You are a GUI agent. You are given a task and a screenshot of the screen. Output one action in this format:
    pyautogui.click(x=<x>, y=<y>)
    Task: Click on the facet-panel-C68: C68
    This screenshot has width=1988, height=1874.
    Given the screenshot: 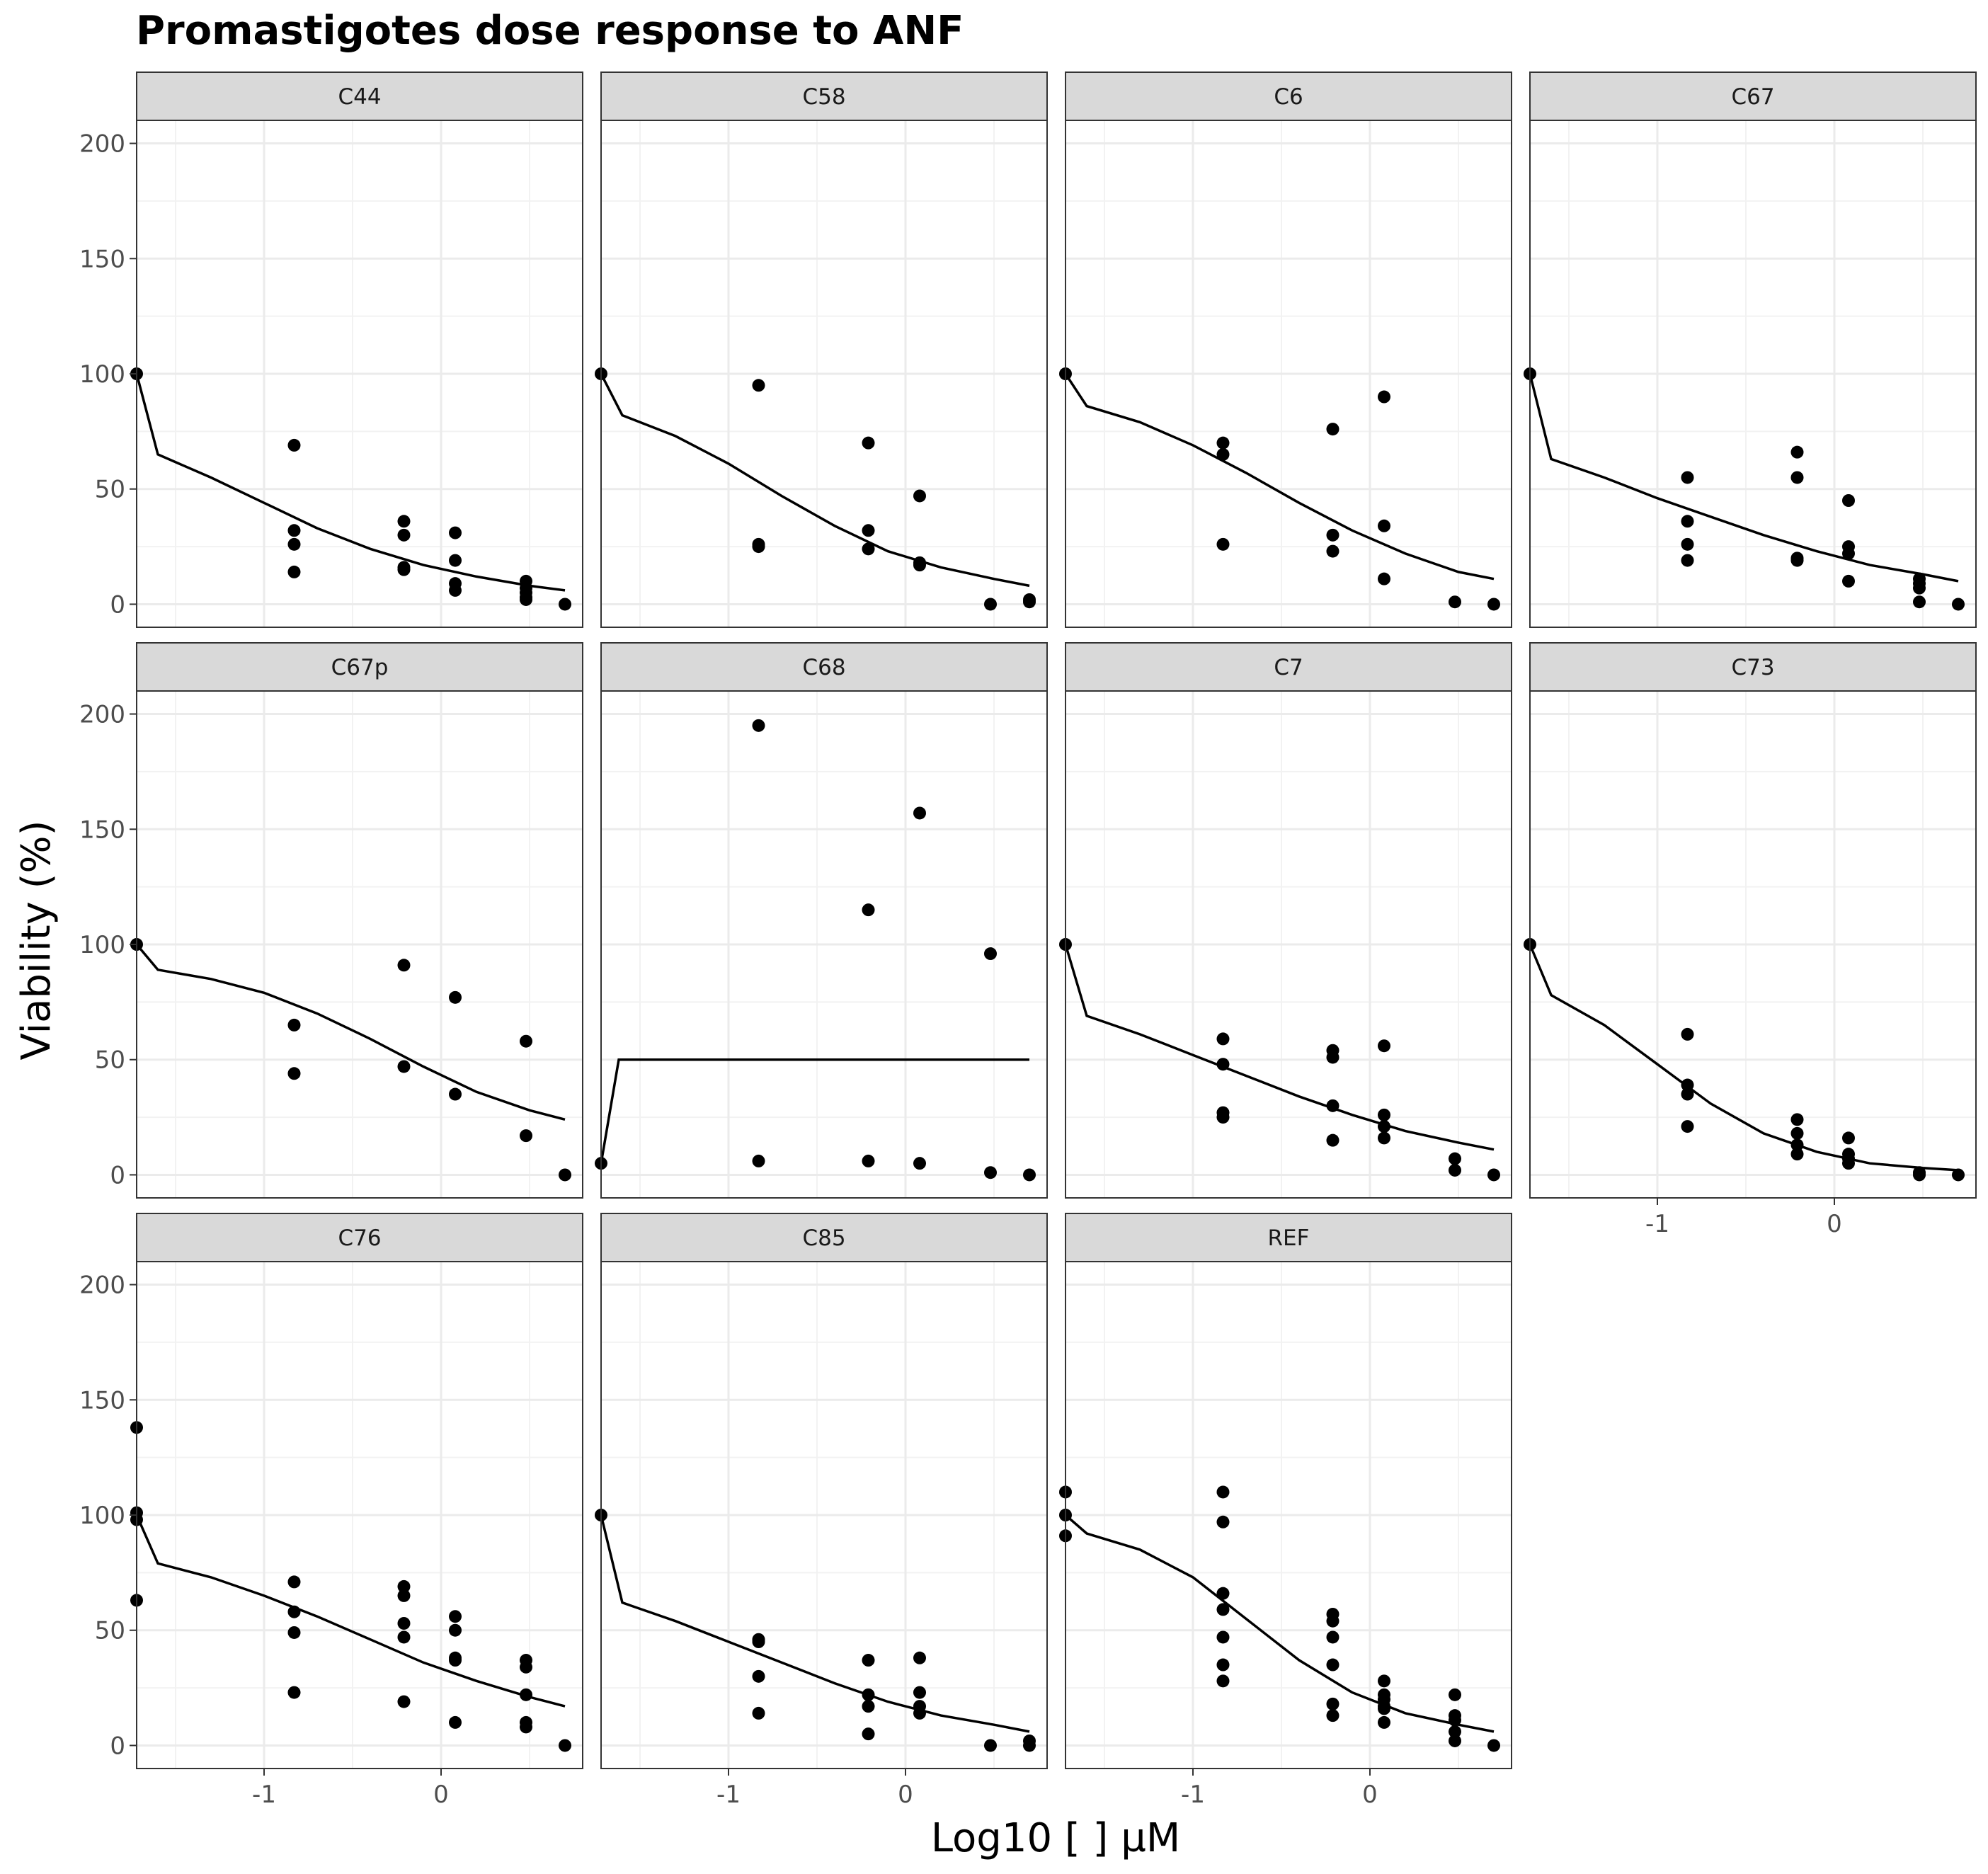 What is the action you would take?
    pyautogui.click(x=821, y=920)
    